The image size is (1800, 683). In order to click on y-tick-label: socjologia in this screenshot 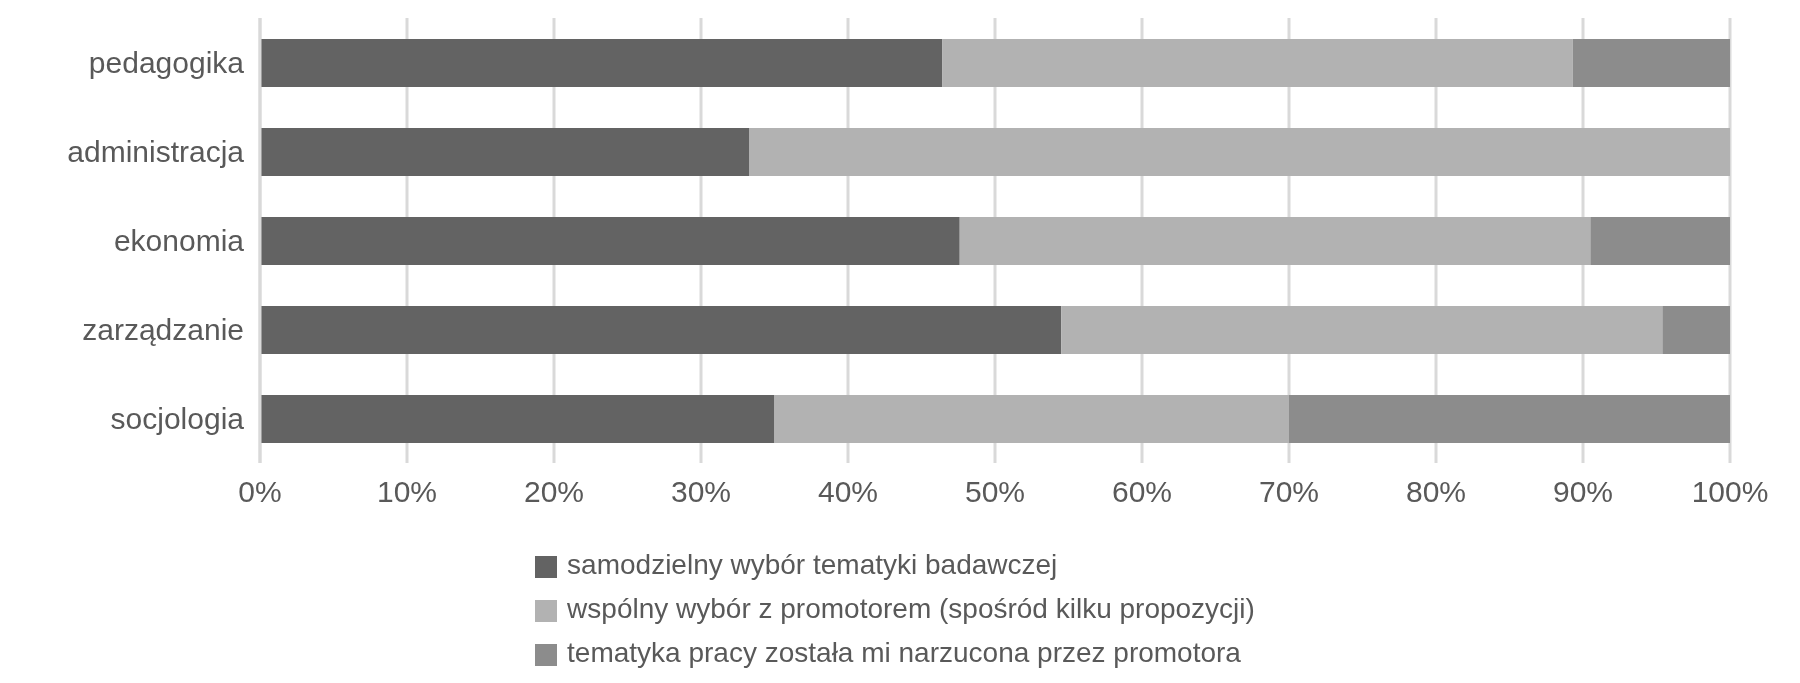, I will do `click(177, 419)`.